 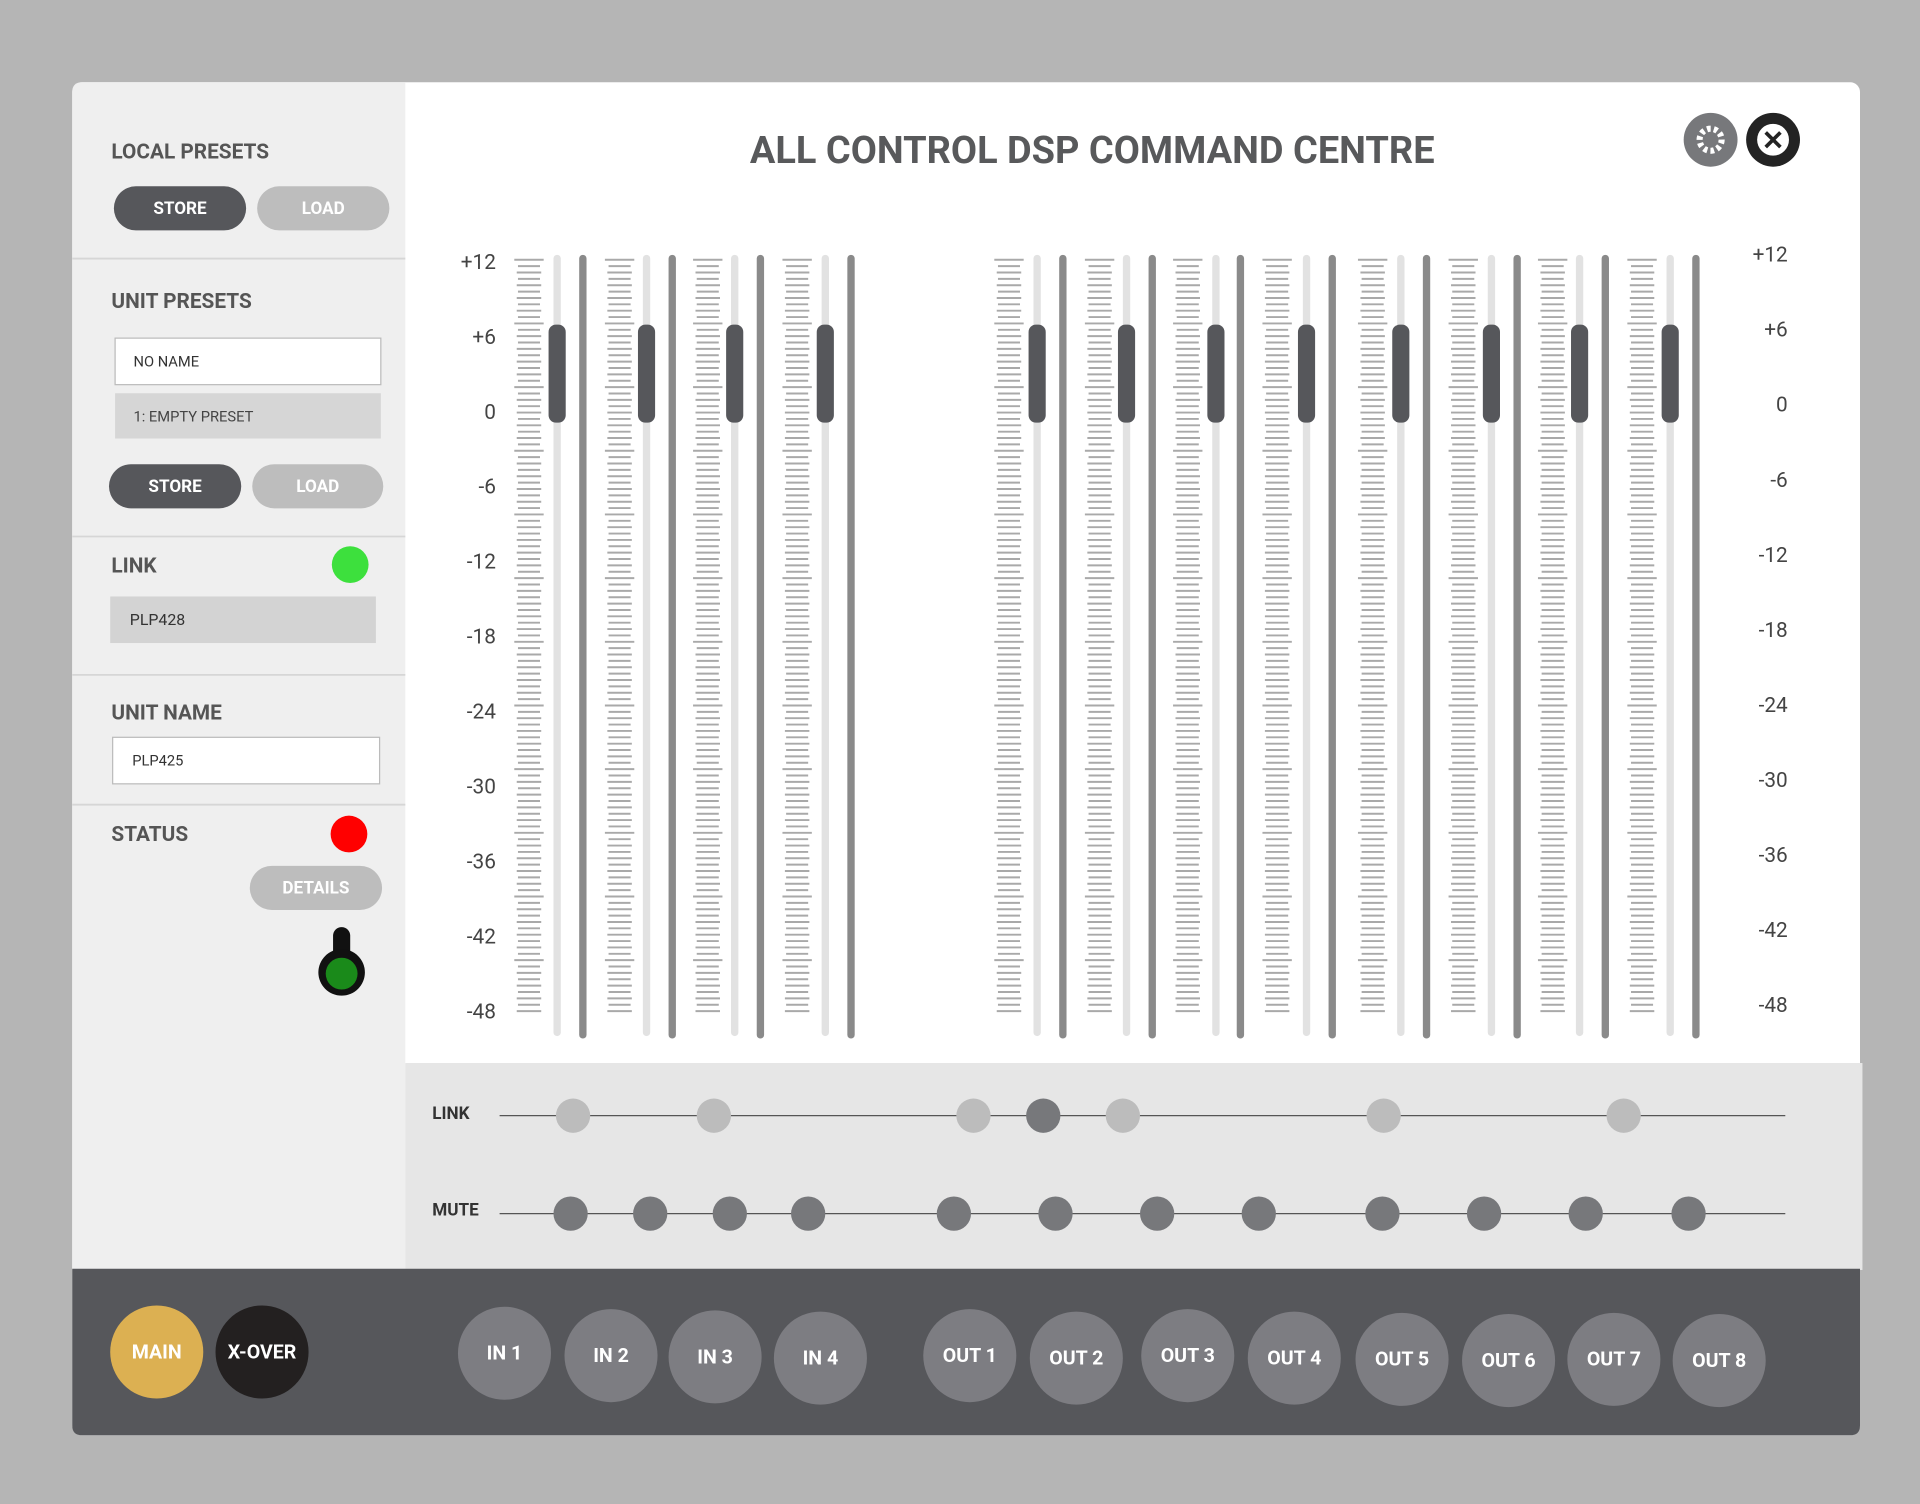 What do you see at coordinates (1773, 631) in the screenshot?
I see `scale-label: -18` at bounding box center [1773, 631].